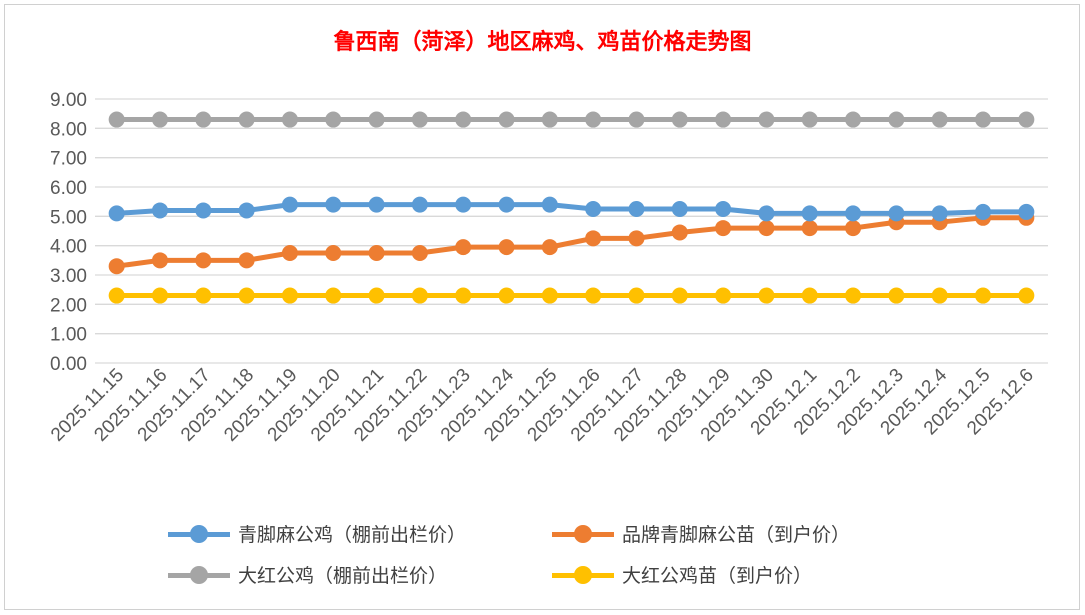 The image size is (1085, 615). What do you see at coordinates (68, 305) in the screenshot?
I see `y-tick-label: 2.00` at bounding box center [68, 305].